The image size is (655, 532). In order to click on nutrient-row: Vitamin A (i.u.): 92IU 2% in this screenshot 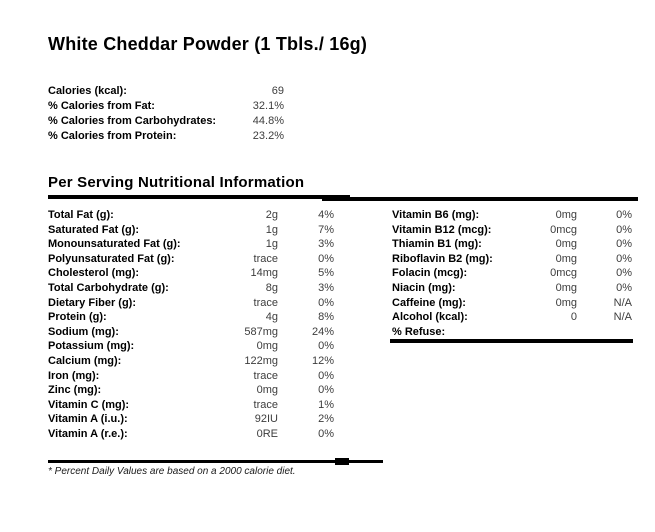, I will do `click(191, 419)`.